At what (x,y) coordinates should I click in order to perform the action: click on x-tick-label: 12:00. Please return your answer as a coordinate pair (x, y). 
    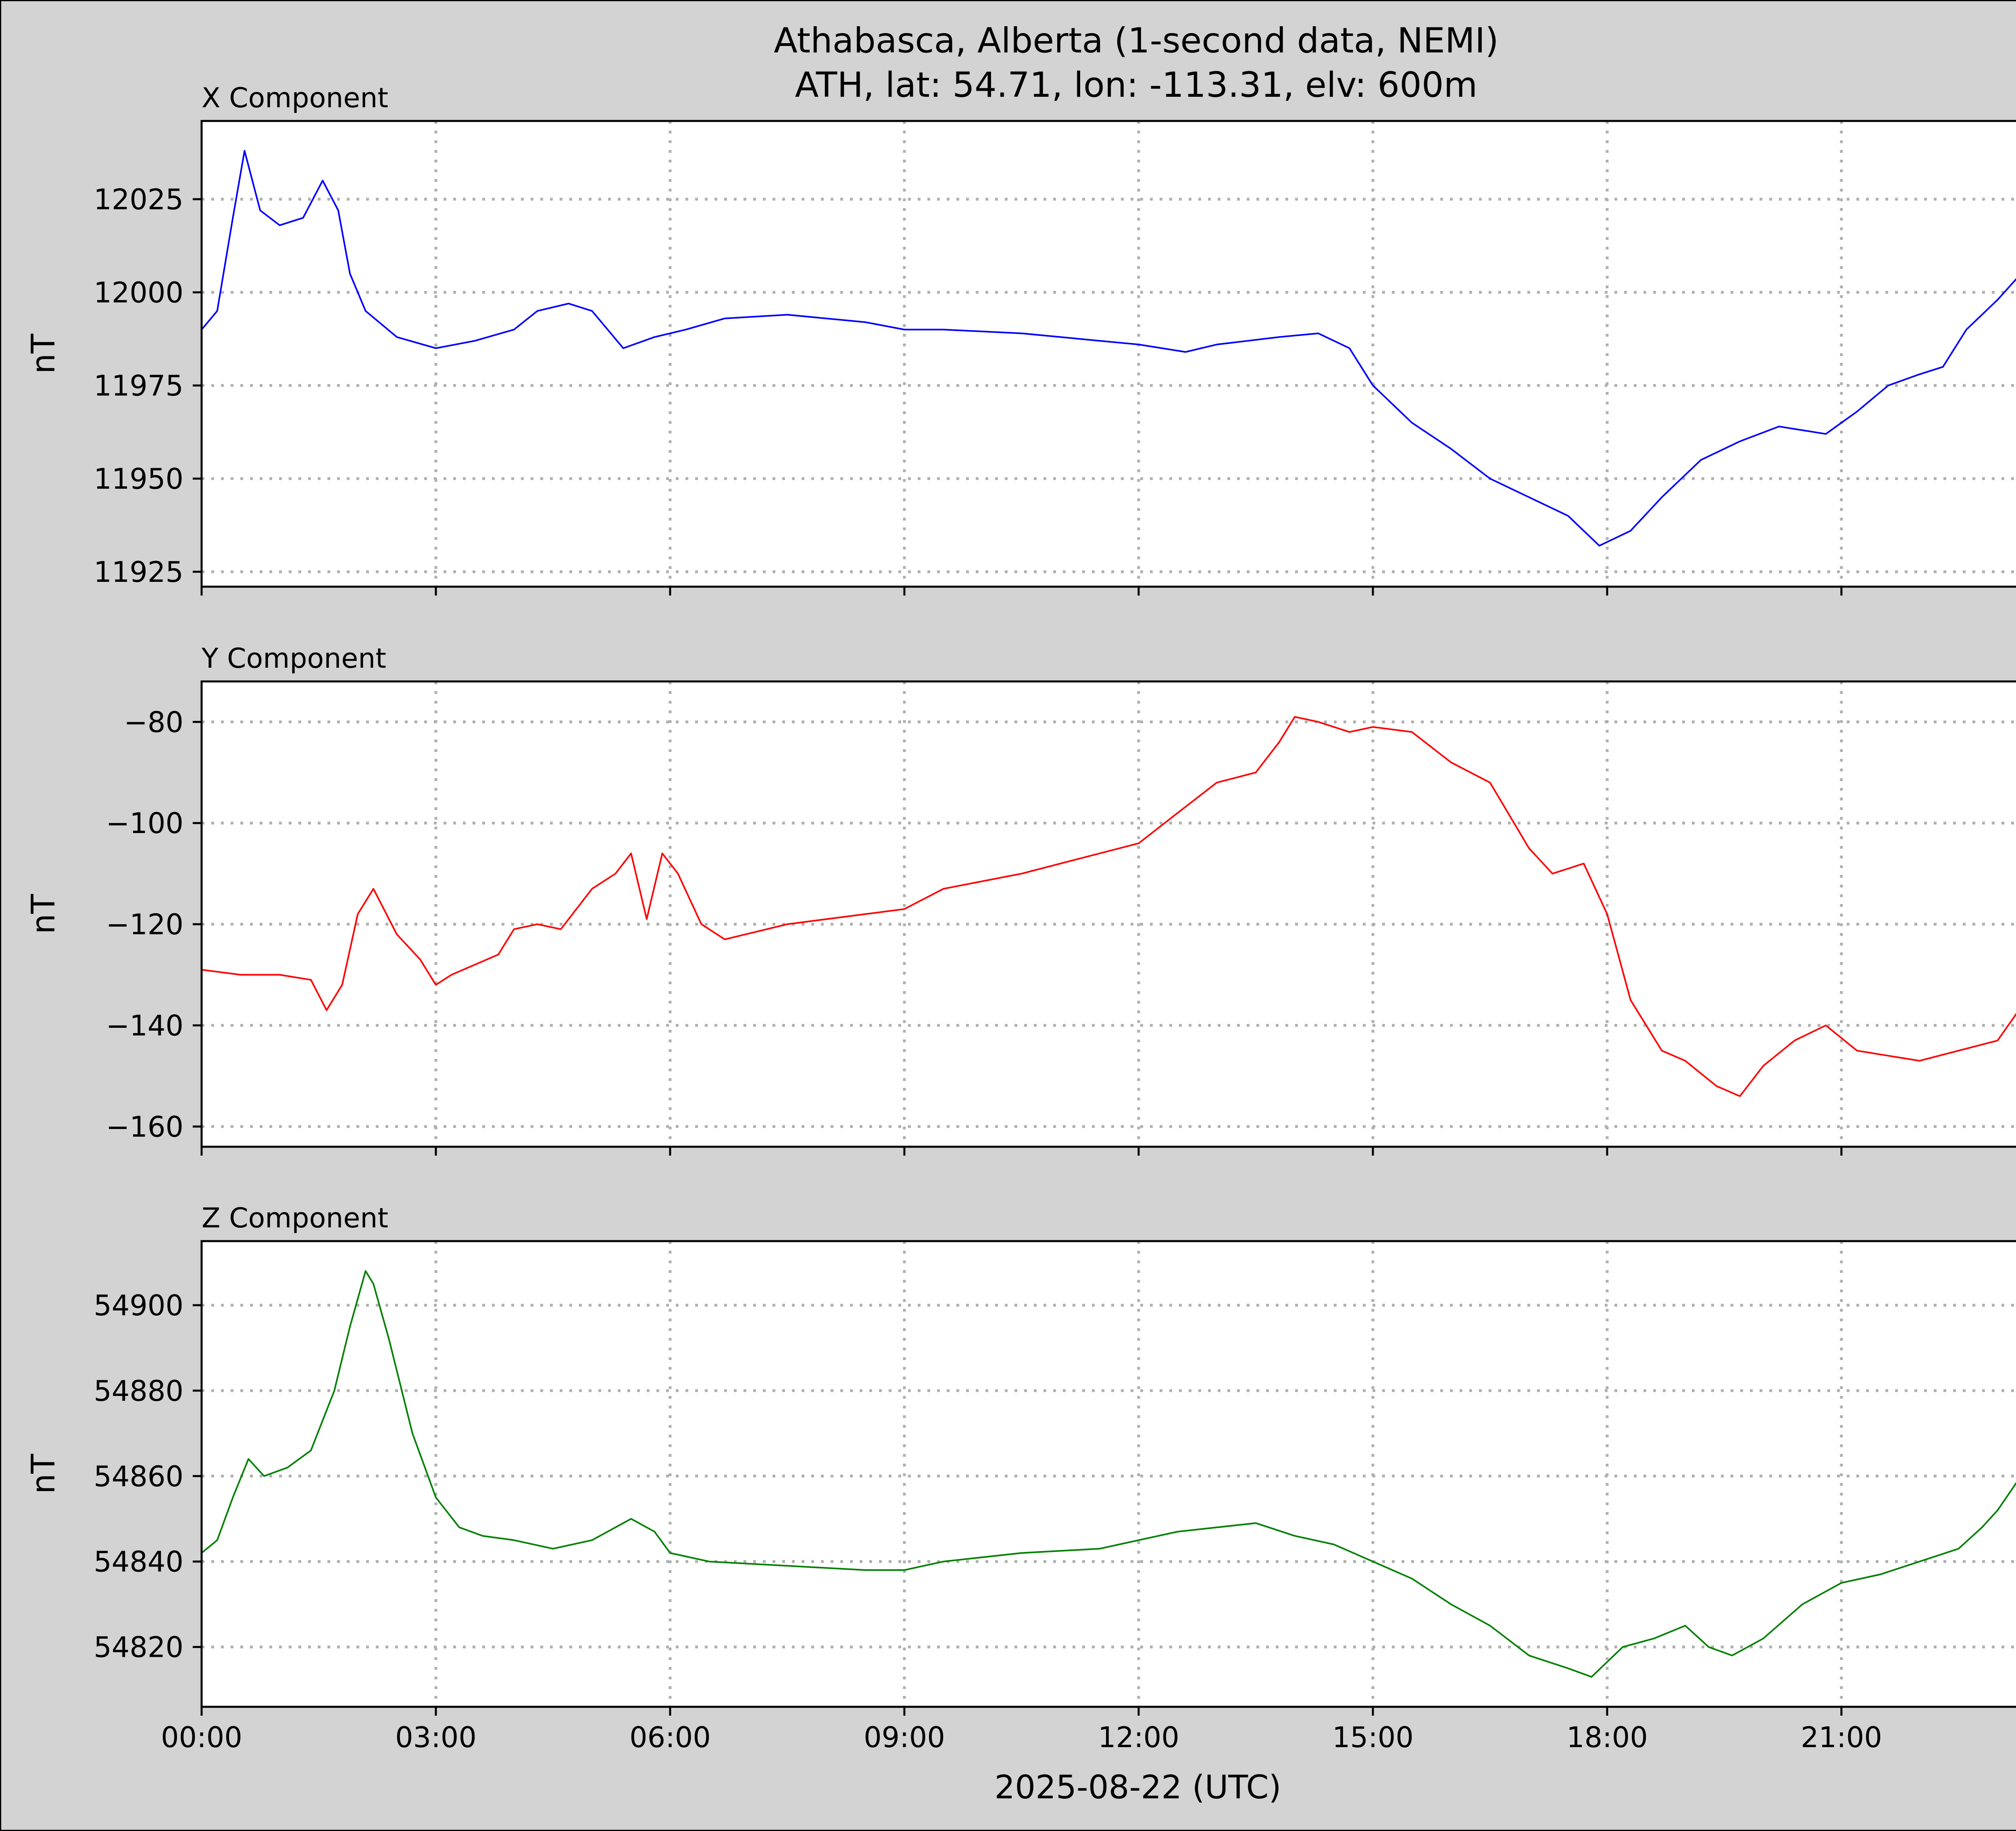
    Looking at the image, I should click on (1138, 1737).